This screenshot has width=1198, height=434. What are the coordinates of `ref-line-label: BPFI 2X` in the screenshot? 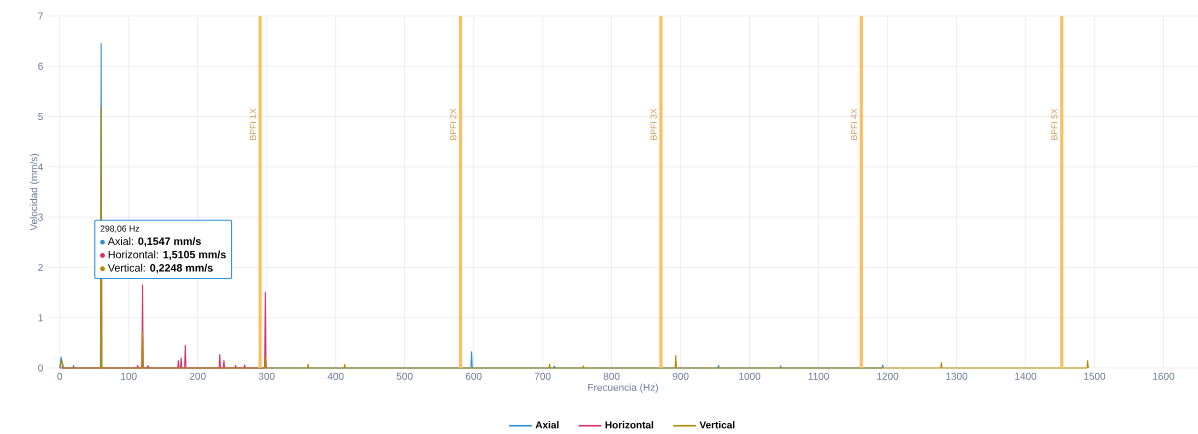 It's located at (453, 124).